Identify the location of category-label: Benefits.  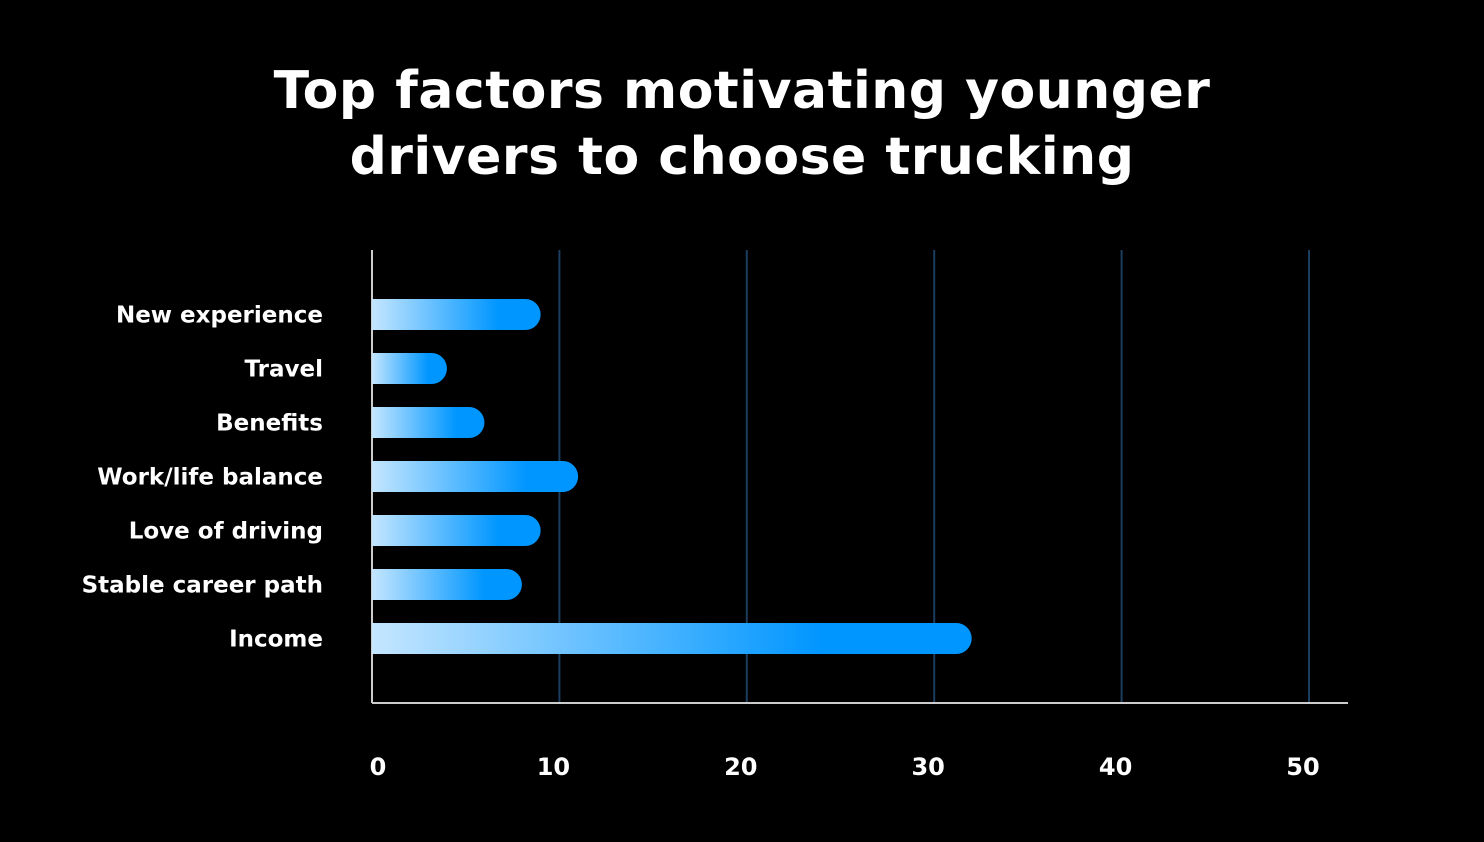
(269, 424).